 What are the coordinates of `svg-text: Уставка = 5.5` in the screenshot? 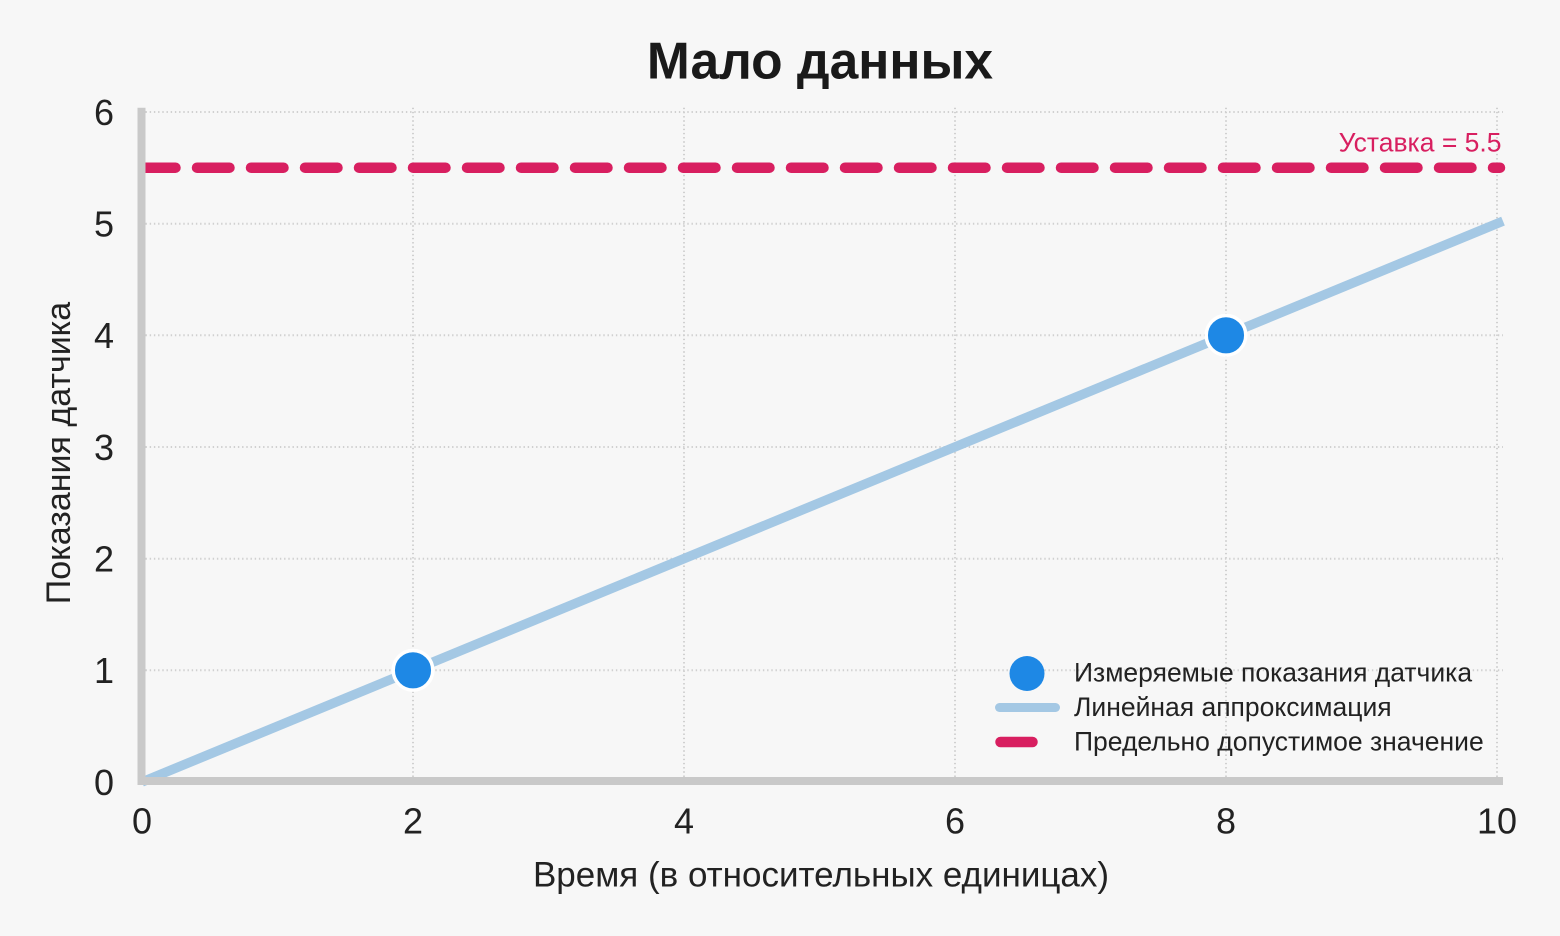 It's located at (1420, 143).